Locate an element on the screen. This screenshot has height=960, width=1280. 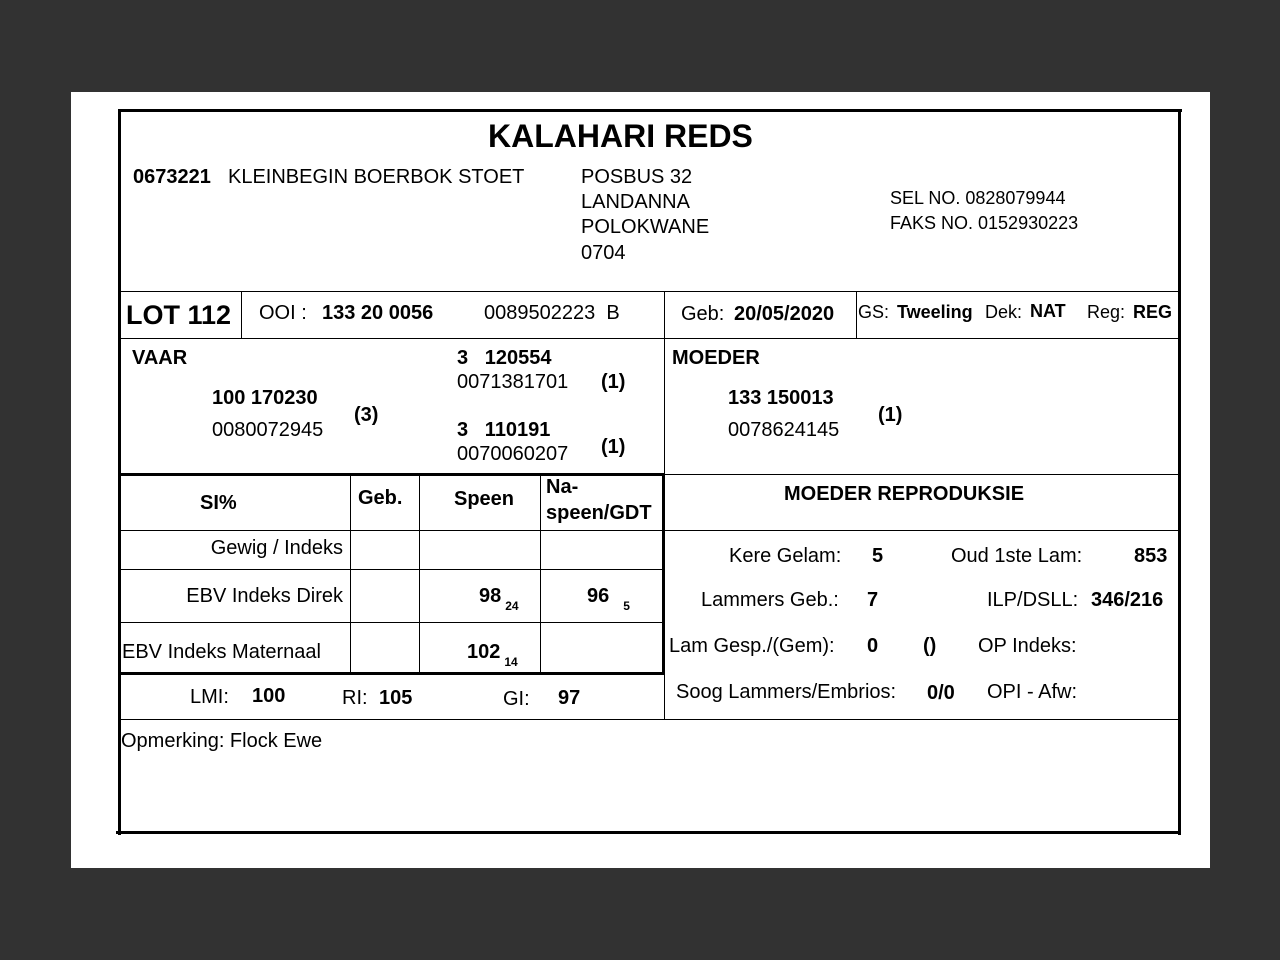
address-line: 0704 is located at coordinates (603, 253).